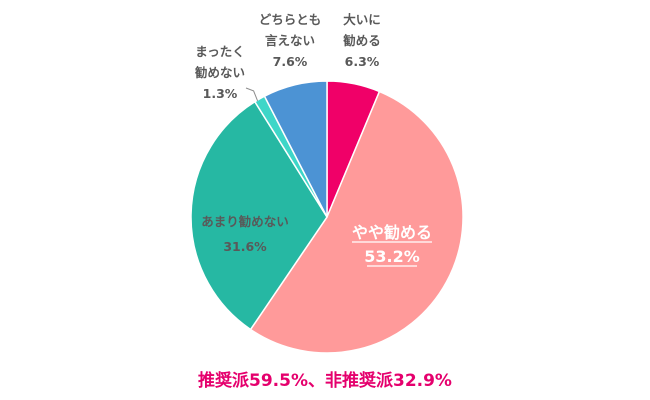  I want to click on slice-category-label: やや勧める, so click(392, 232).